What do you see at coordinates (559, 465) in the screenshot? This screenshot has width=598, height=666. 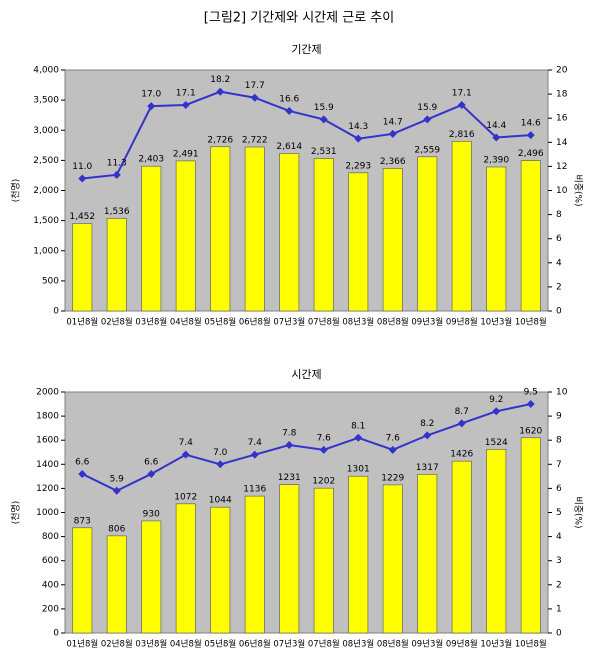 I see `y2-tick-label: 7` at bounding box center [559, 465].